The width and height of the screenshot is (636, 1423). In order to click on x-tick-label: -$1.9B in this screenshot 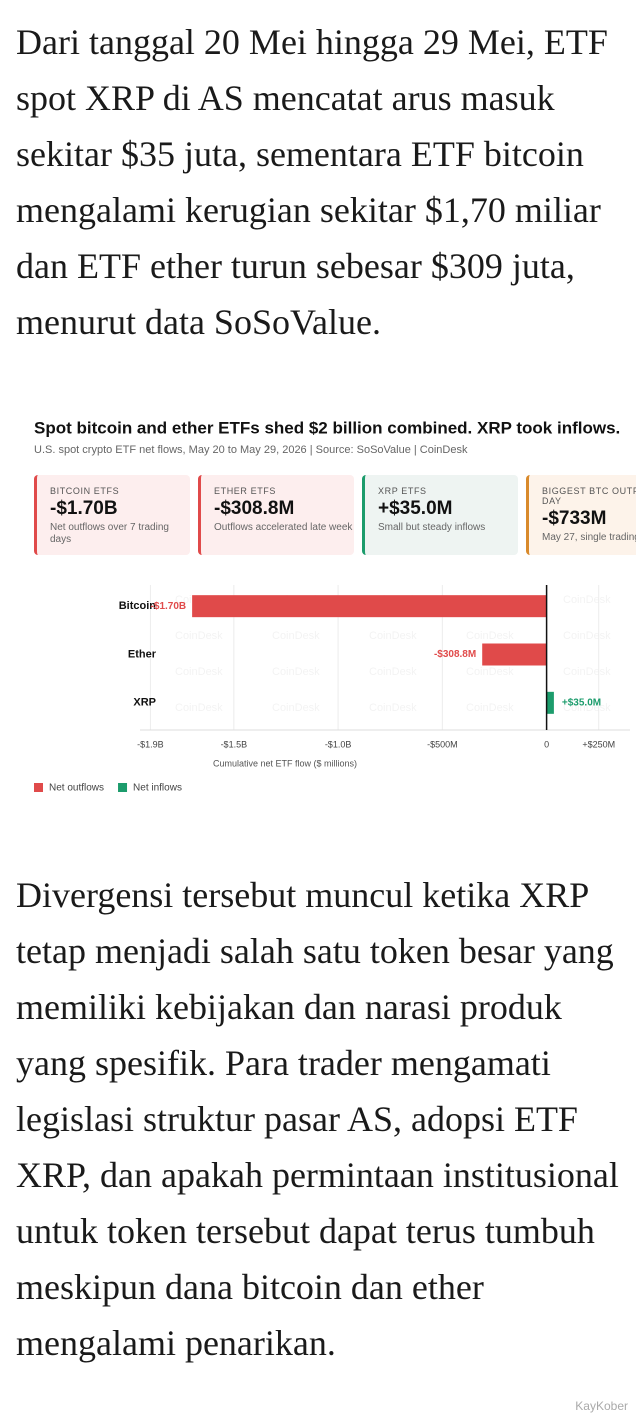, I will do `click(150, 744)`.